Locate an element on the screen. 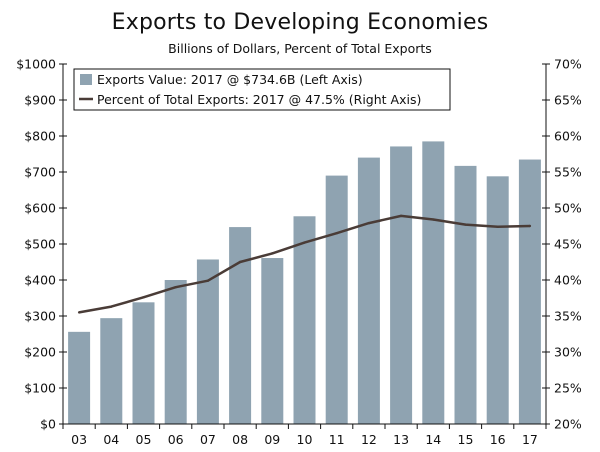  right-tick-label: 20% is located at coordinates (568, 424).